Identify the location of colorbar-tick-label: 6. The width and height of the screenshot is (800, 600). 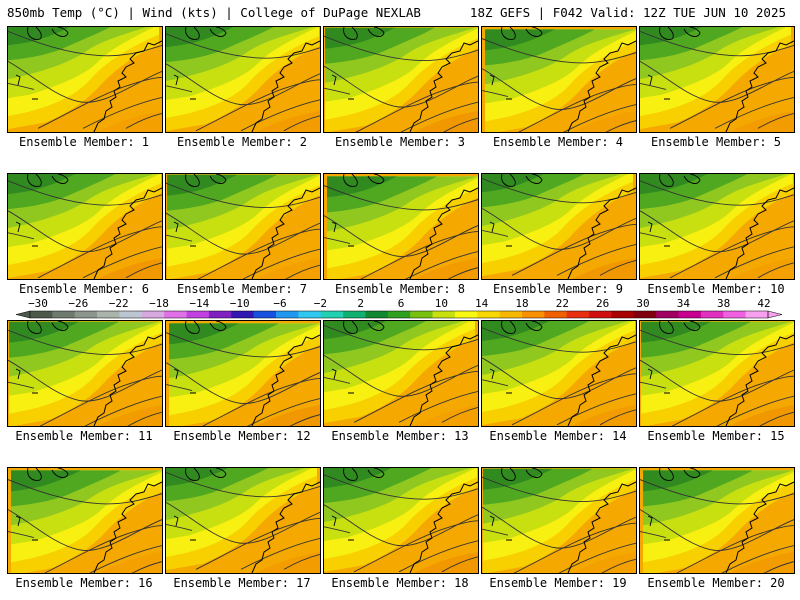
(401, 303).